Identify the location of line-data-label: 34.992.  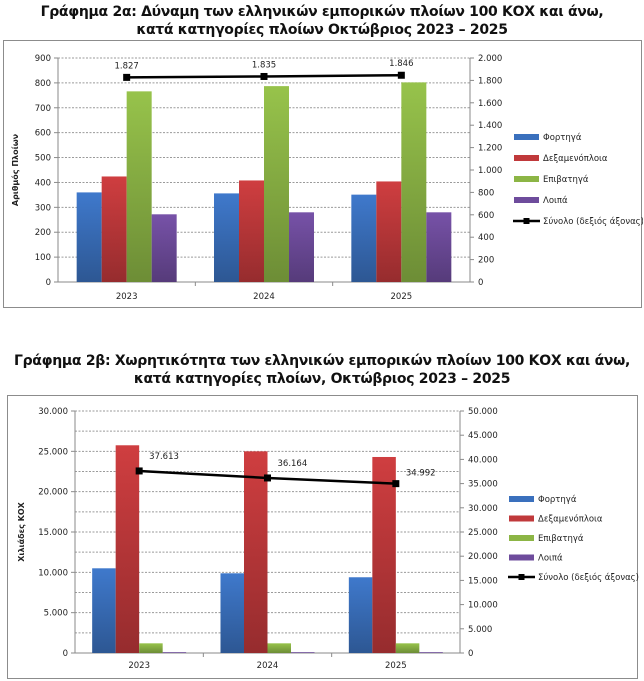
(421, 474).